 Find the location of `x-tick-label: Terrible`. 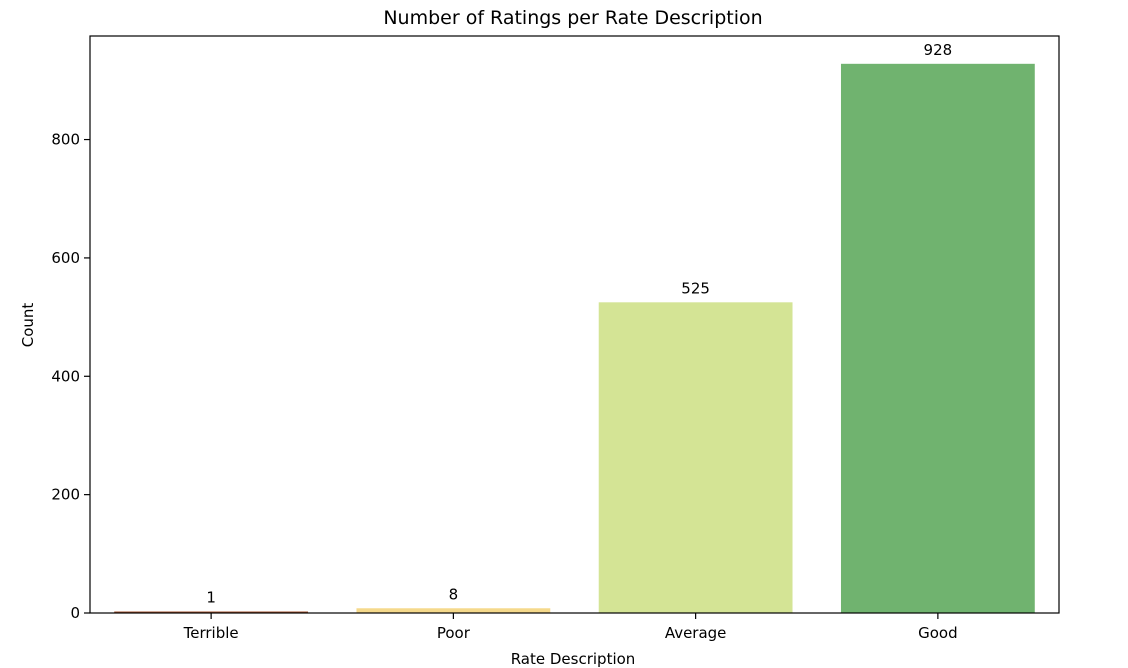

x-tick-label: Terrible is located at coordinates (211, 633).